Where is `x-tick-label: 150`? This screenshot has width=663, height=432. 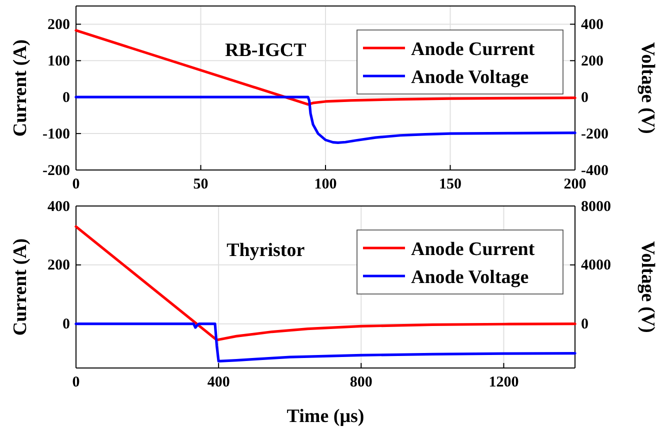 x-tick-label: 150 is located at coordinates (450, 184).